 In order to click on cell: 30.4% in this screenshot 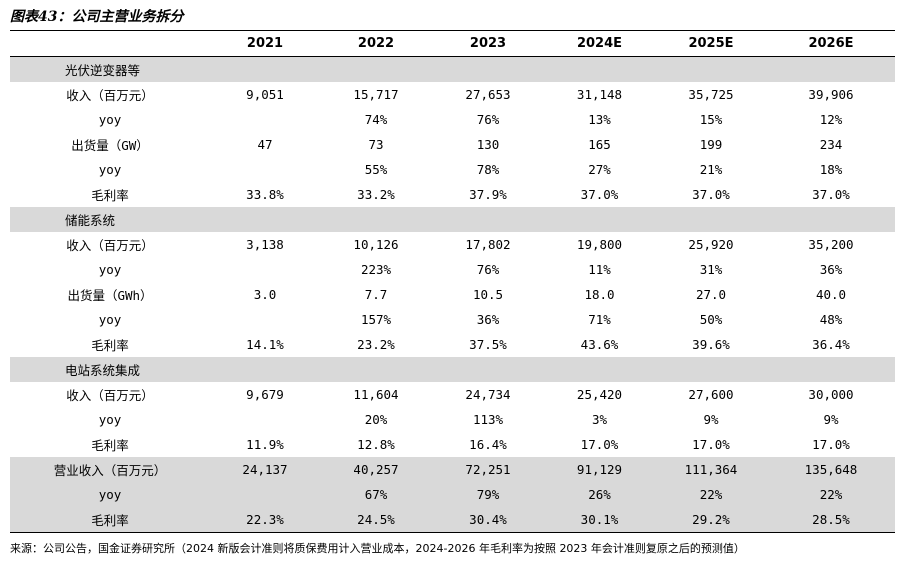, I will do `click(488, 520)`.